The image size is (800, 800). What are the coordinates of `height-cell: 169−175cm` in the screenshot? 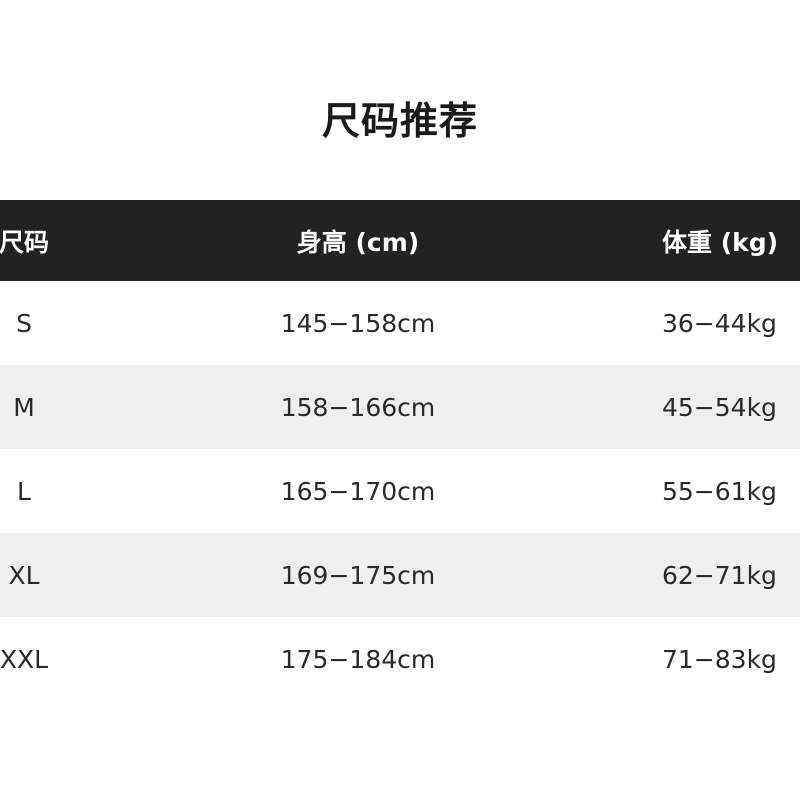 It's located at (358, 575).